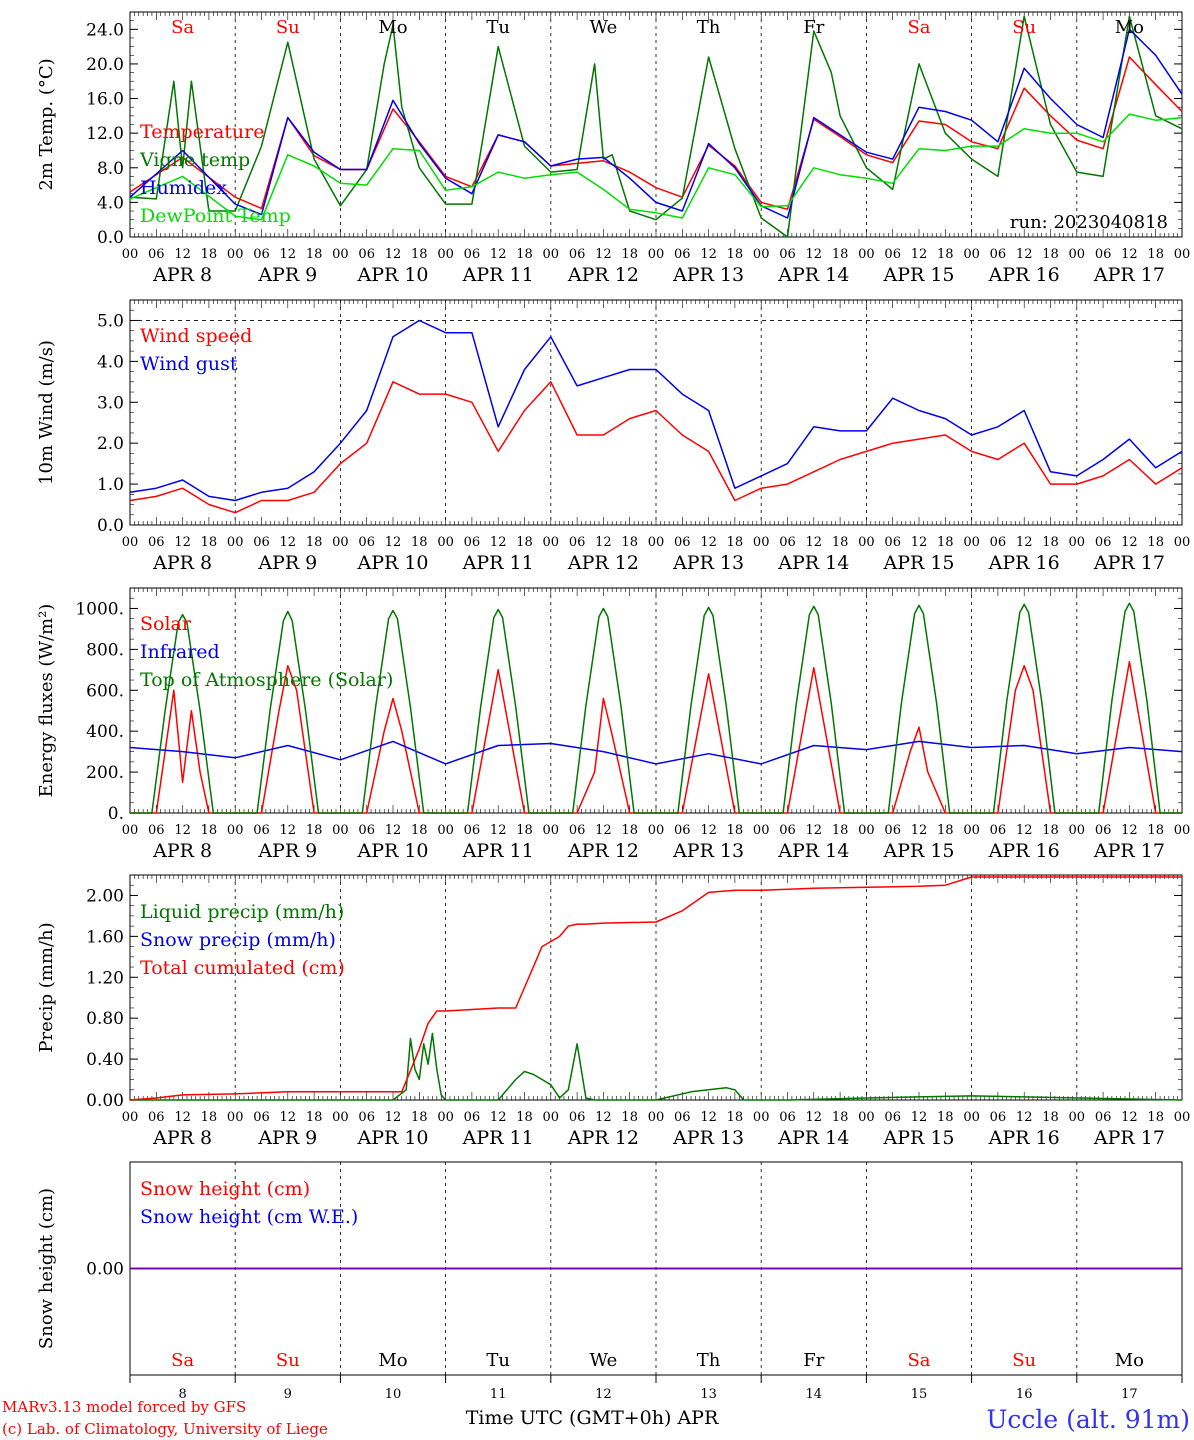  Describe the element at coordinates (498, 1360) in the screenshot. I see `weekday-label: Tu` at that location.